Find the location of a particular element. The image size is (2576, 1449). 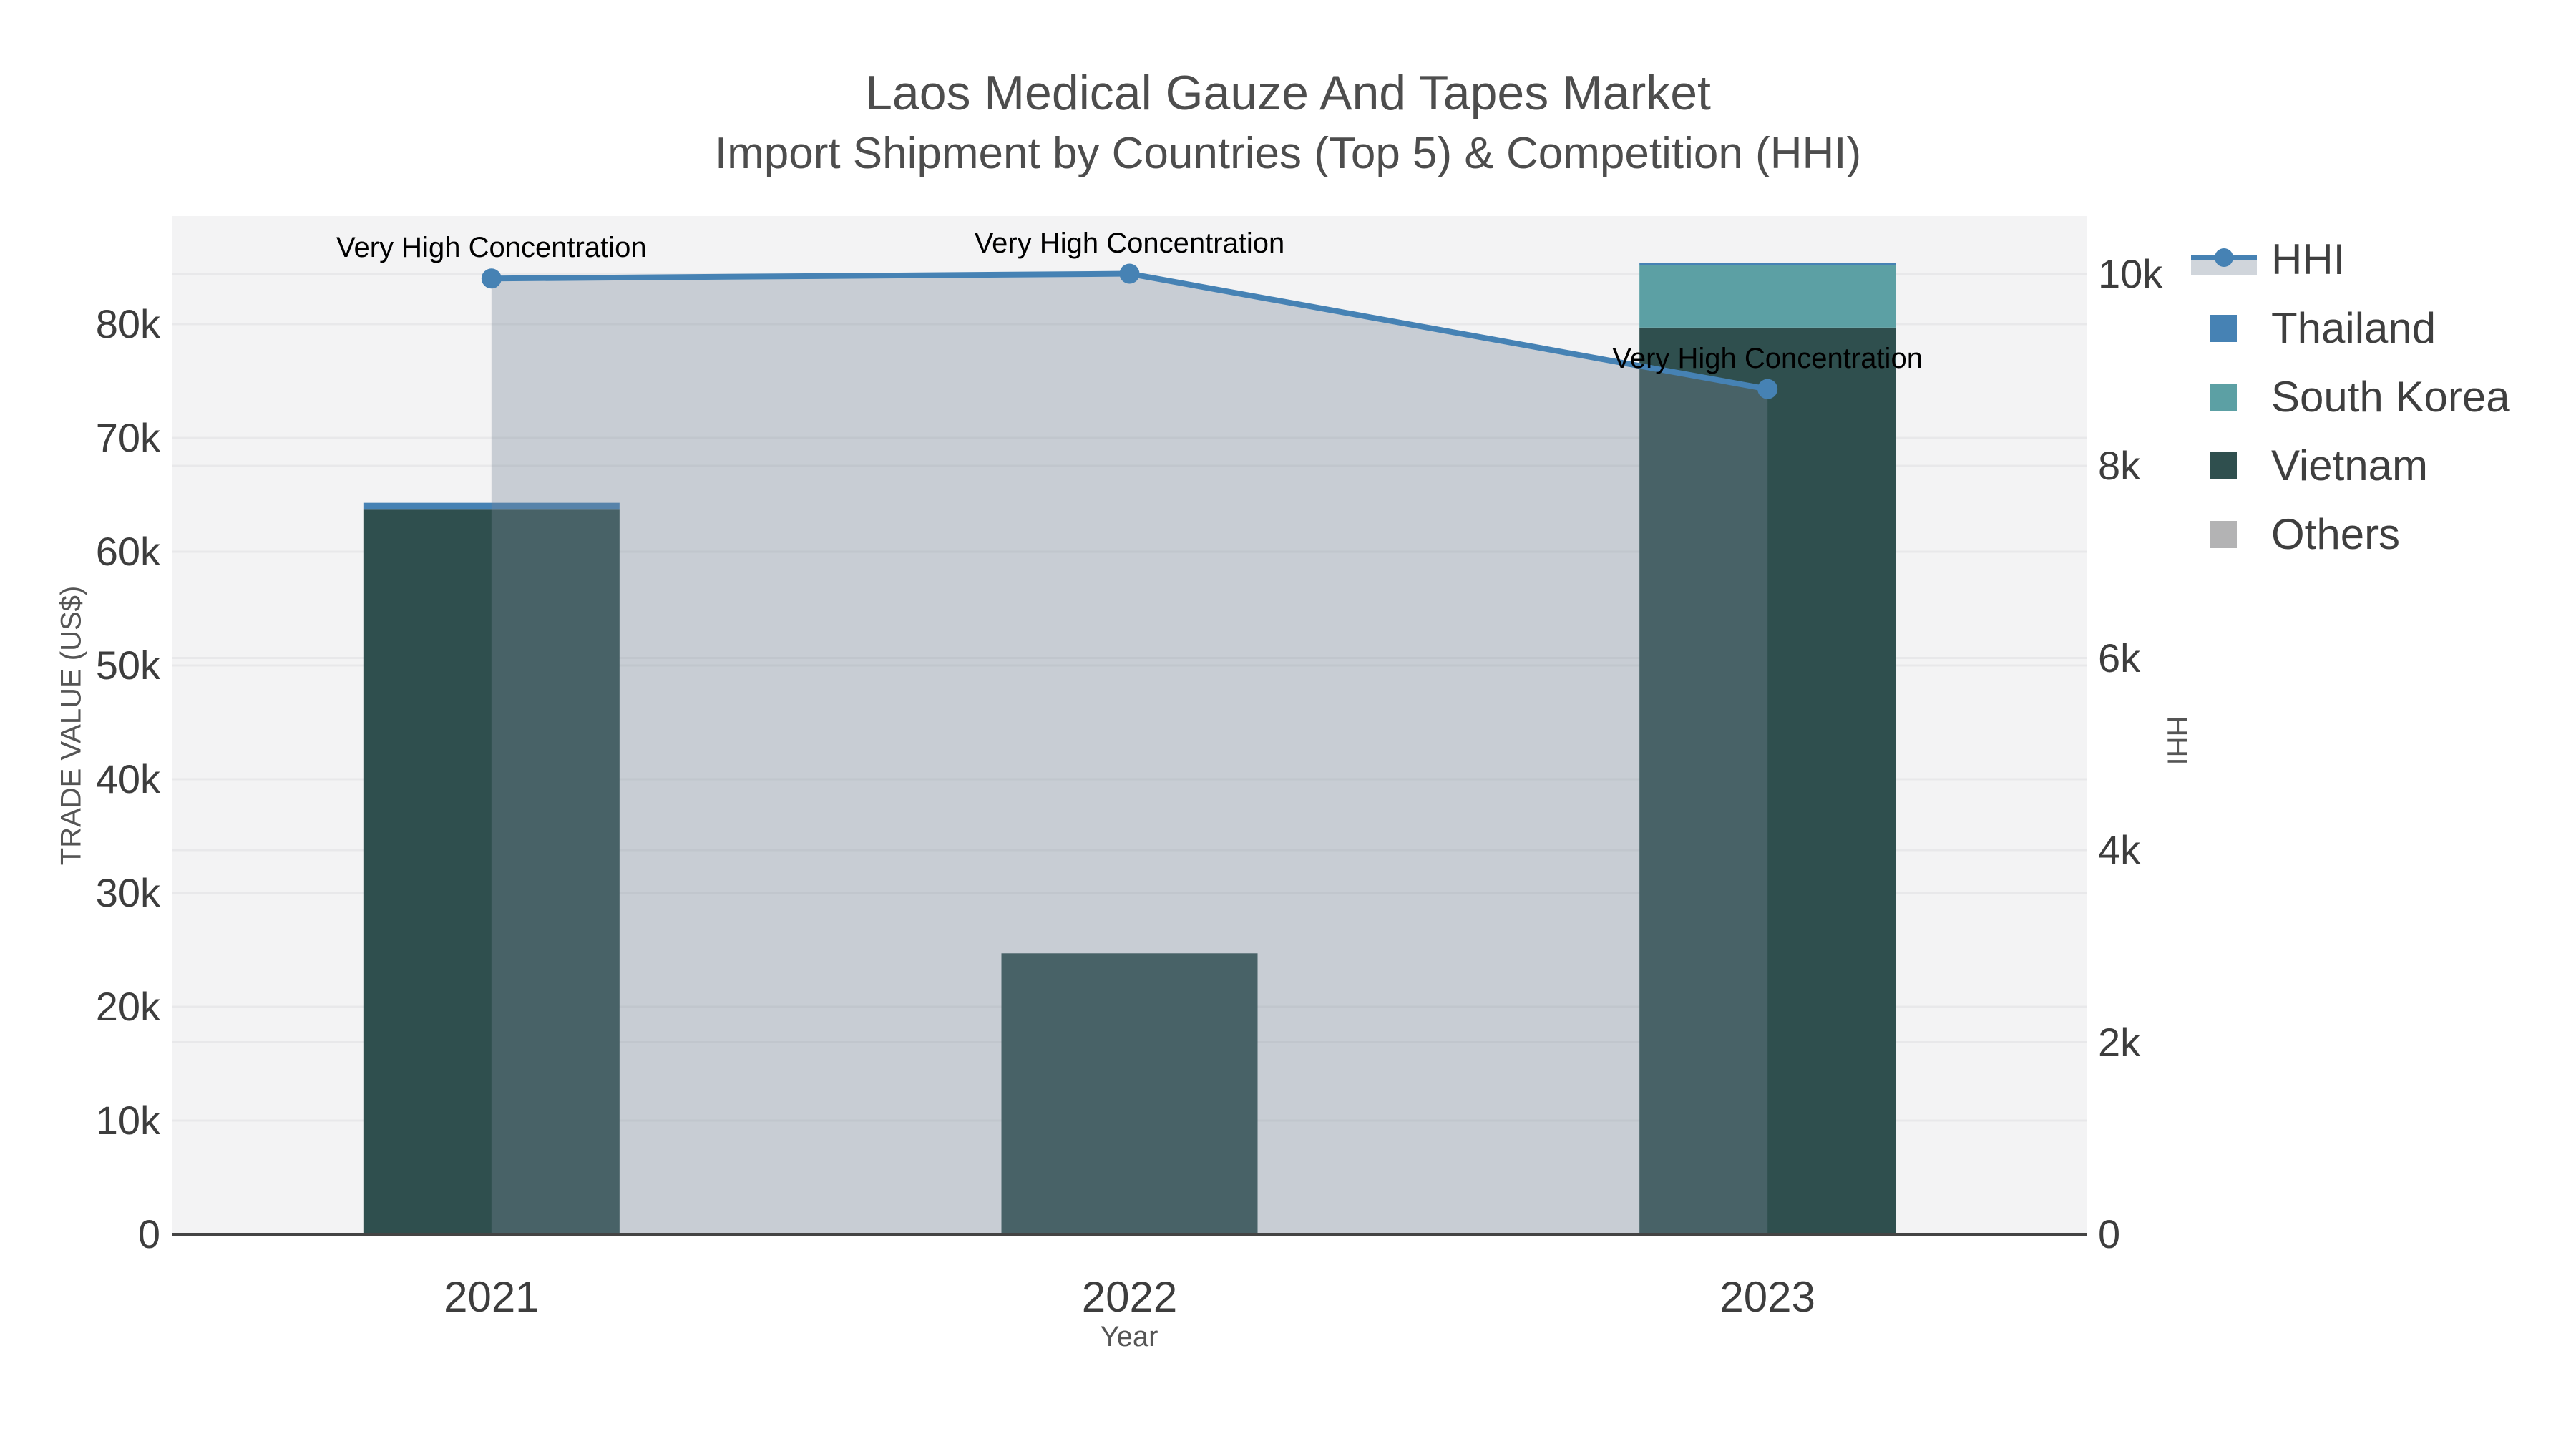

legend-item-vietnam: Vietnam is located at coordinates (2309, 466).